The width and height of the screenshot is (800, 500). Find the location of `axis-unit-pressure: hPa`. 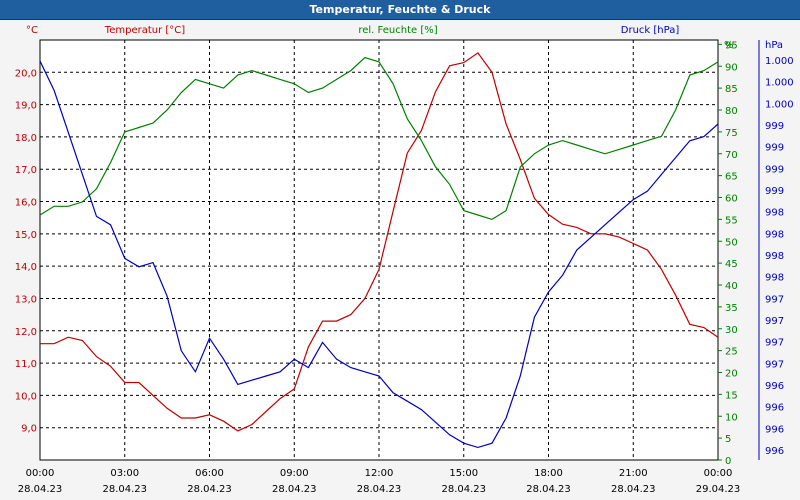

axis-unit-pressure: hPa is located at coordinates (774, 45).